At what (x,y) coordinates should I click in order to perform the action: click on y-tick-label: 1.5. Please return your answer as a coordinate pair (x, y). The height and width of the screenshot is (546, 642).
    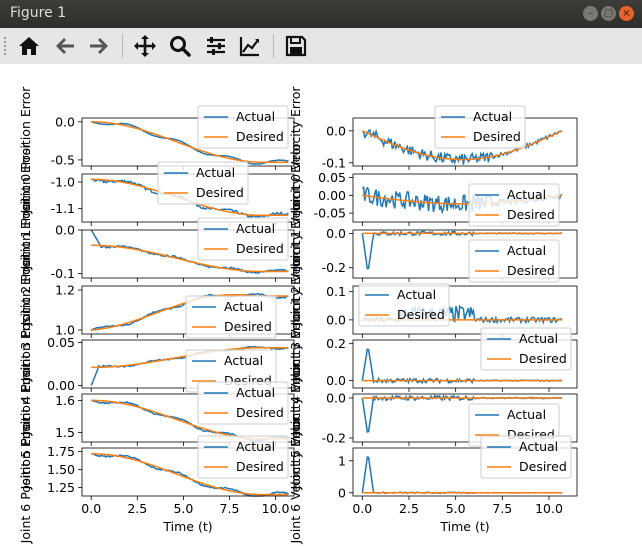
    Looking at the image, I should click on (65, 432).